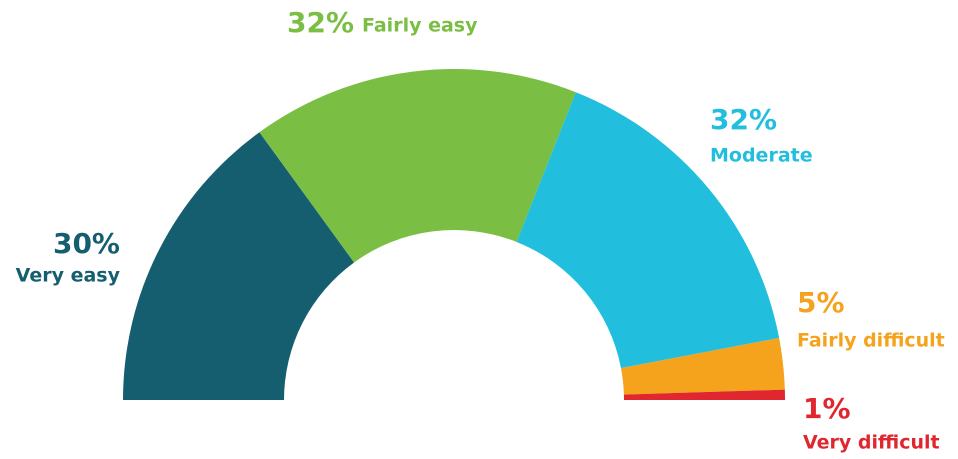  What do you see at coordinates (827, 408) in the screenshot?
I see `value-label: 1%` at bounding box center [827, 408].